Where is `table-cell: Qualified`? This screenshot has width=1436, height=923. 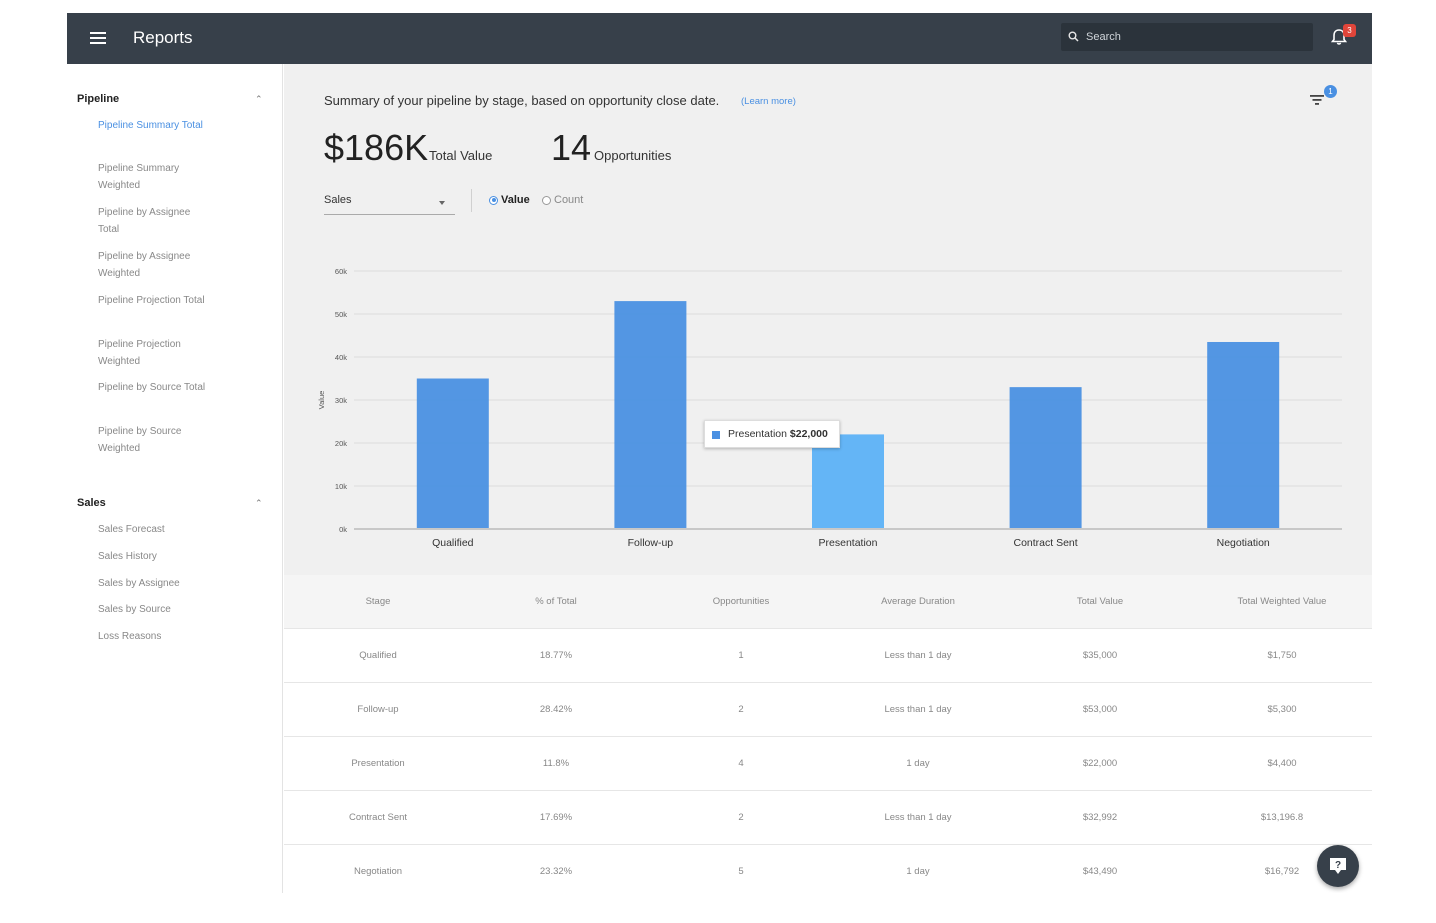 table-cell: Qualified is located at coordinates (378, 655).